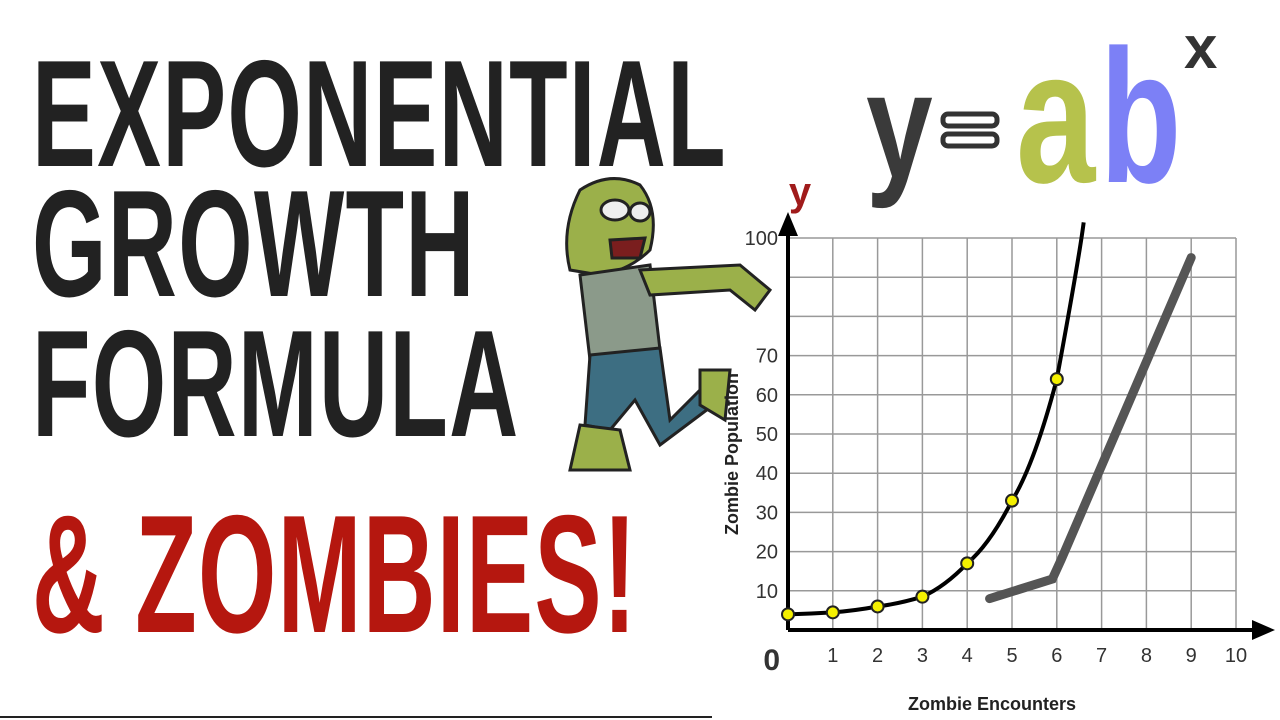  What do you see at coordinates (1101, 656) in the screenshot?
I see `x-tick-label: 7` at bounding box center [1101, 656].